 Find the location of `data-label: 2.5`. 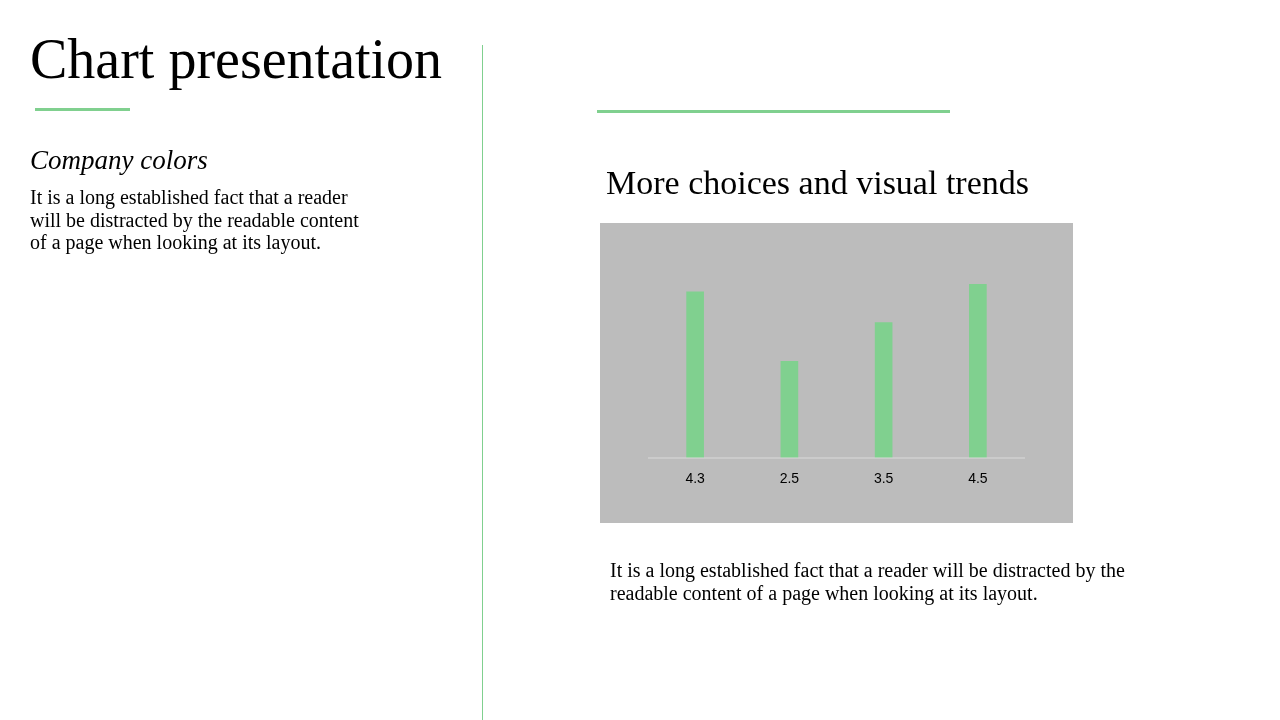

data-label: 2.5 is located at coordinates (789, 477).